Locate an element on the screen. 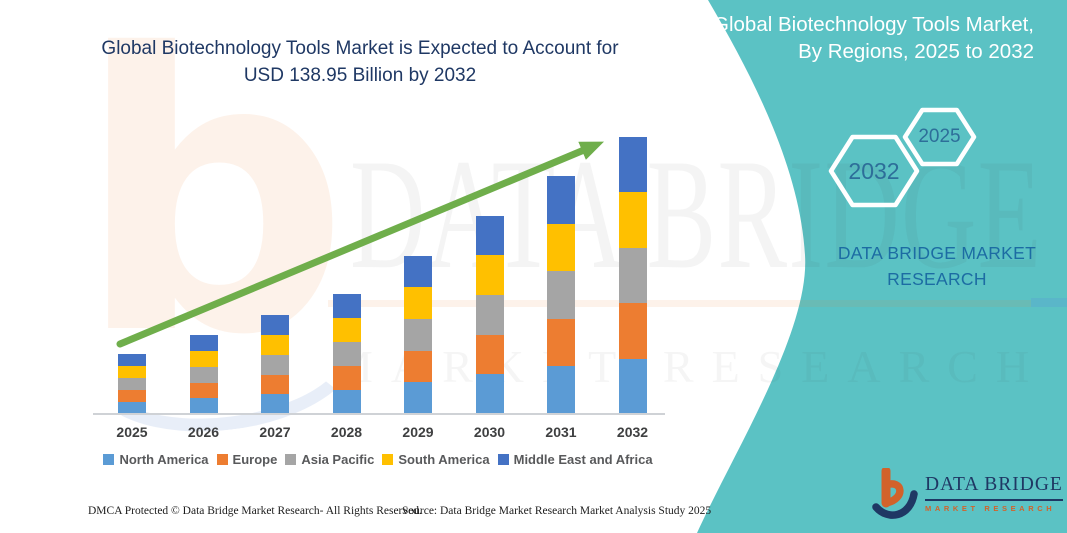  side-panel-heading-line2: By Regions, 2025 to 2032 is located at coordinates (916, 51).